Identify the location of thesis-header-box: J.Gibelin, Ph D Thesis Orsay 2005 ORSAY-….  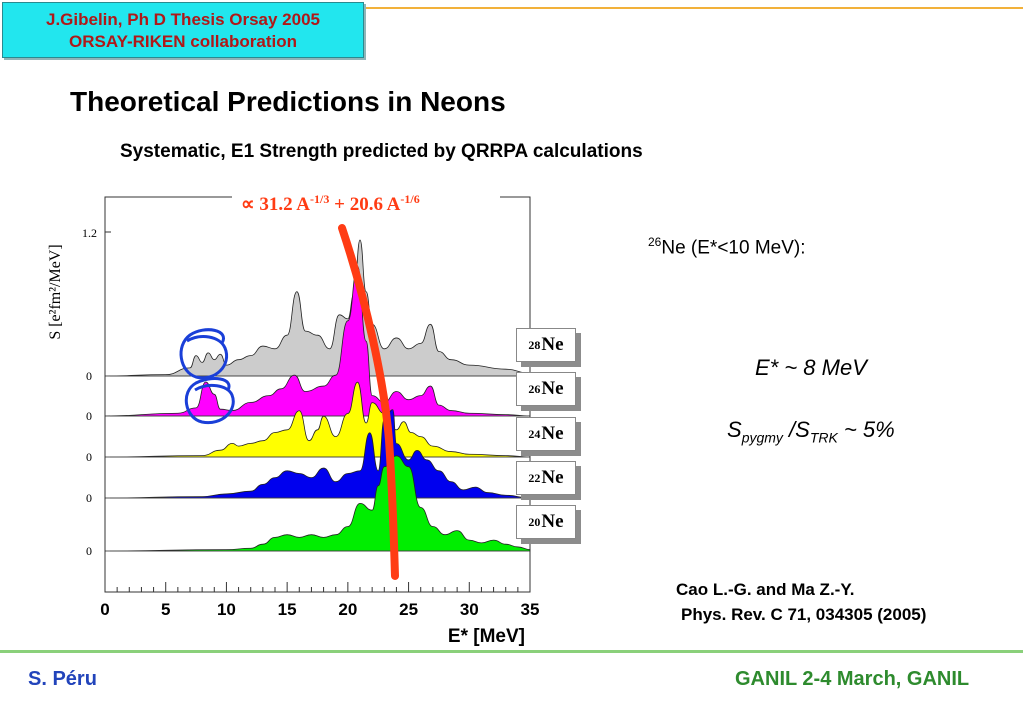
(183, 30).